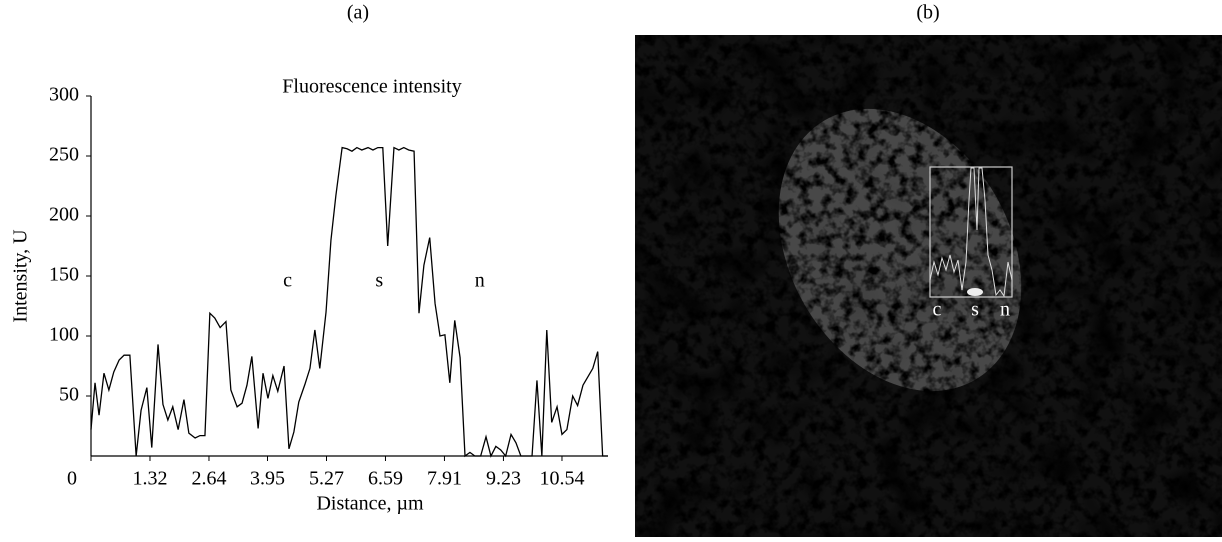  What do you see at coordinates (64, 335) in the screenshot?
I see `y-tick-label: 100` at bounding box center [64, 335].